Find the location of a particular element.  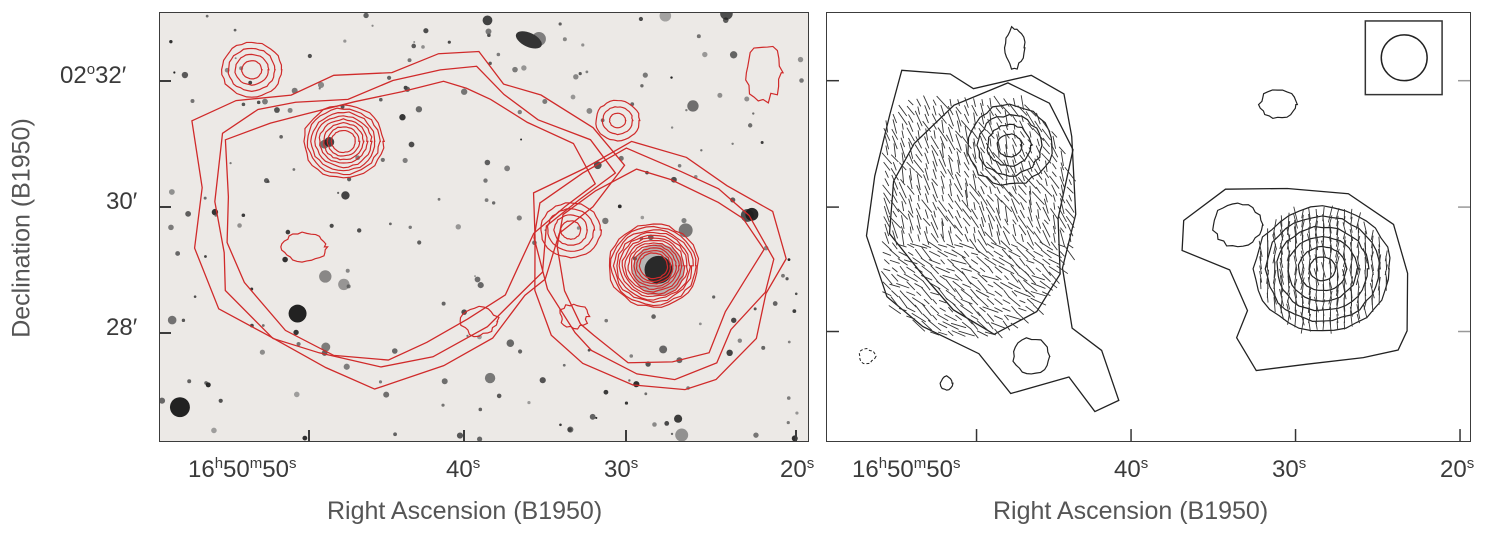

y-tick-label-30: 30′ is located at coordinates (122, 201).